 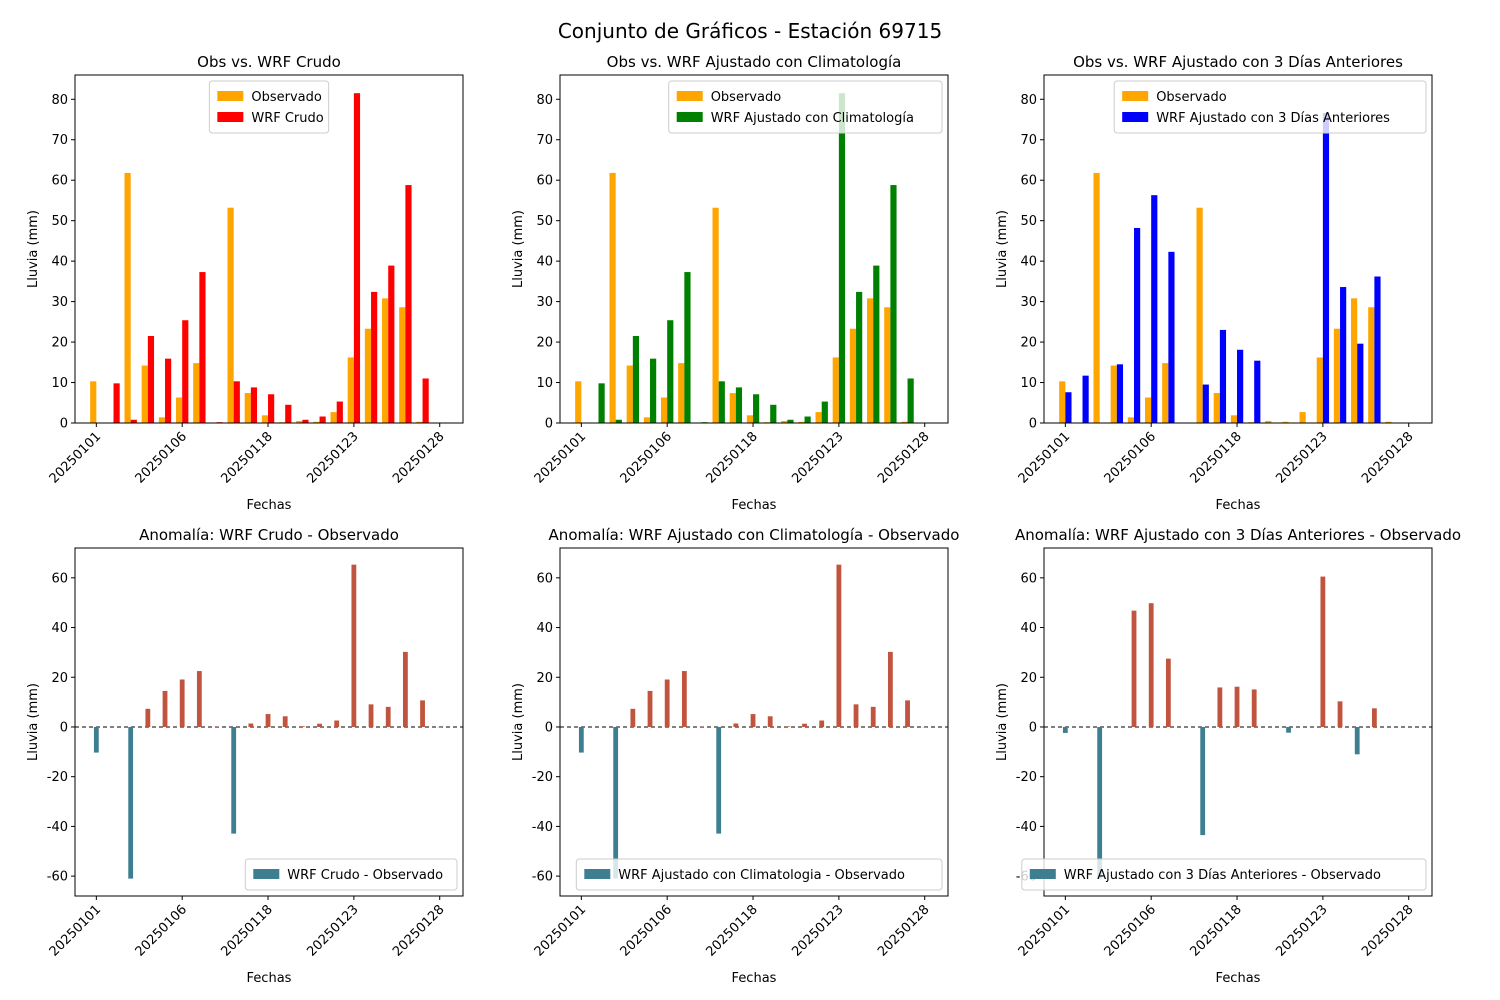 What do you see at coordinates (269, 62) in the screenshot?
I see `chart-title: Obs vs. WRF Crudo` at bounding box center [269, 62].